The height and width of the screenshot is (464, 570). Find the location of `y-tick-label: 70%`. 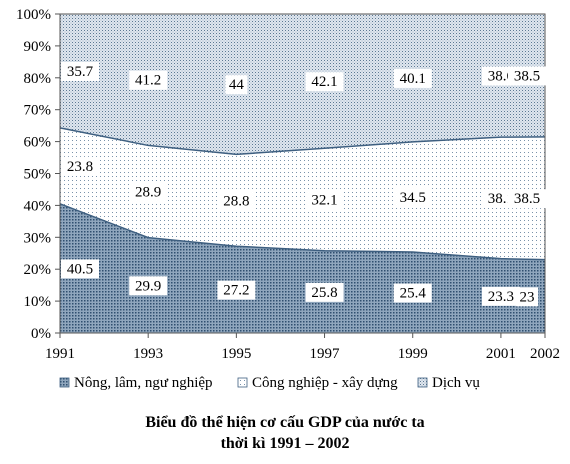

y-tick-label: 70% is located at coordinates (38, 111).